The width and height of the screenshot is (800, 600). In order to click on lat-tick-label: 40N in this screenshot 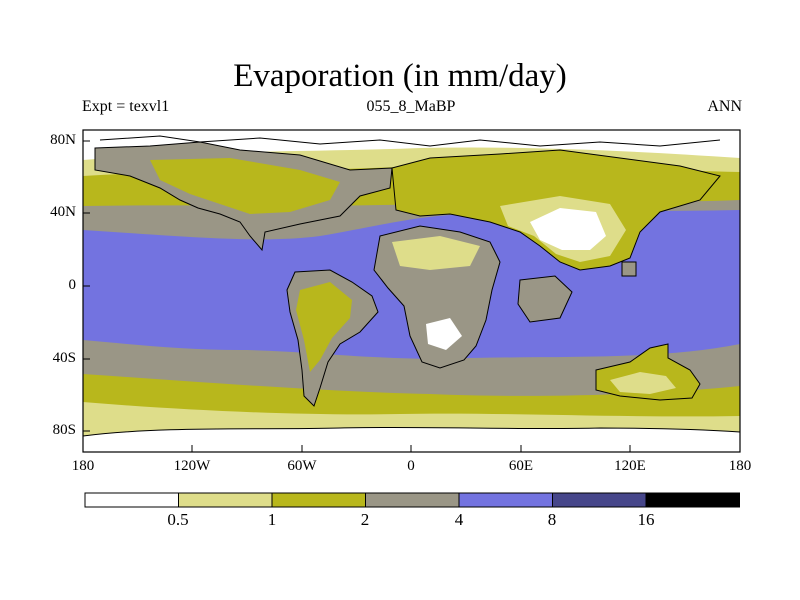, I will do `click(63, 212)`.